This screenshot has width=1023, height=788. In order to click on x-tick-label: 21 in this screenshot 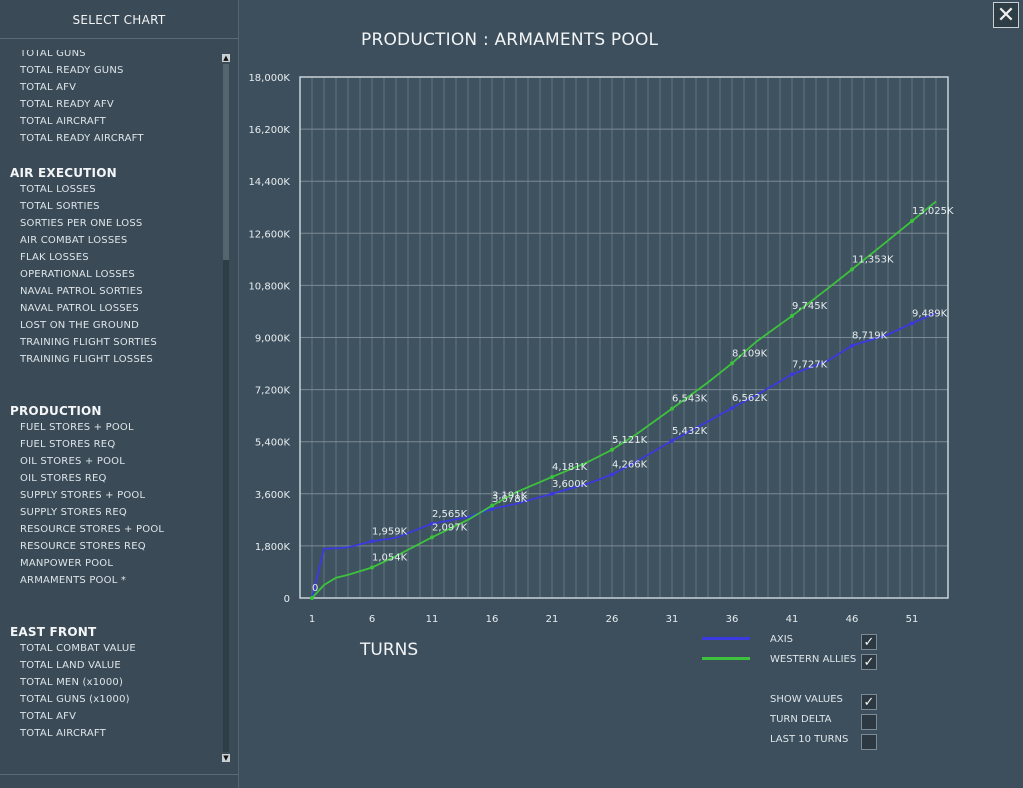, I will do `click(552, 619)`.